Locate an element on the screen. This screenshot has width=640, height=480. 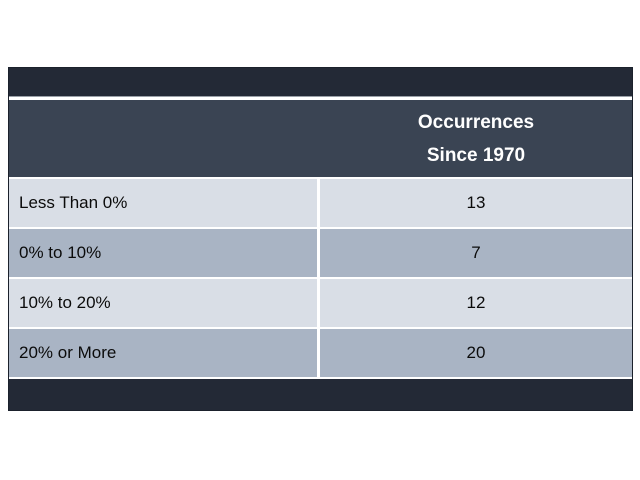
table-bottom-band is located at coordinates (320, 394).